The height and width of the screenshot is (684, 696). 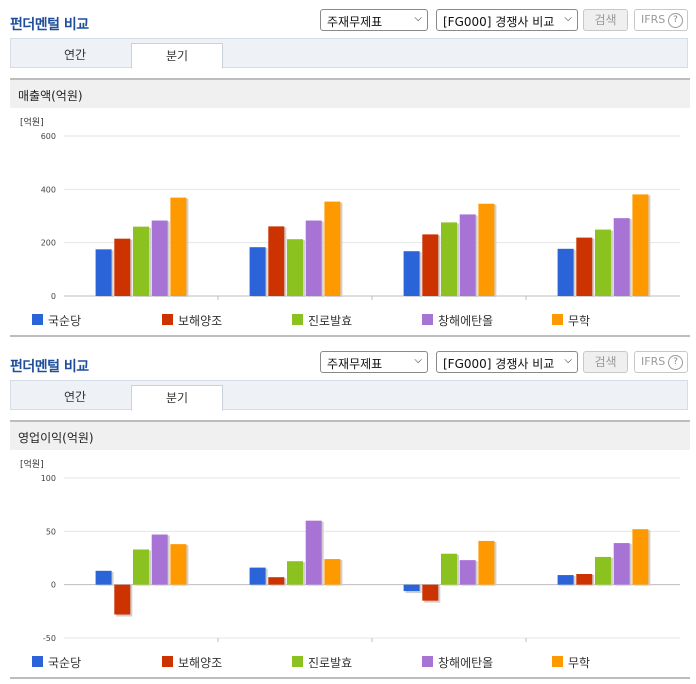 What do you see at coordinates (466, 321) in the screenshot?
I see `legend-label: 창해에탄올` at bounding box center [466, 321].